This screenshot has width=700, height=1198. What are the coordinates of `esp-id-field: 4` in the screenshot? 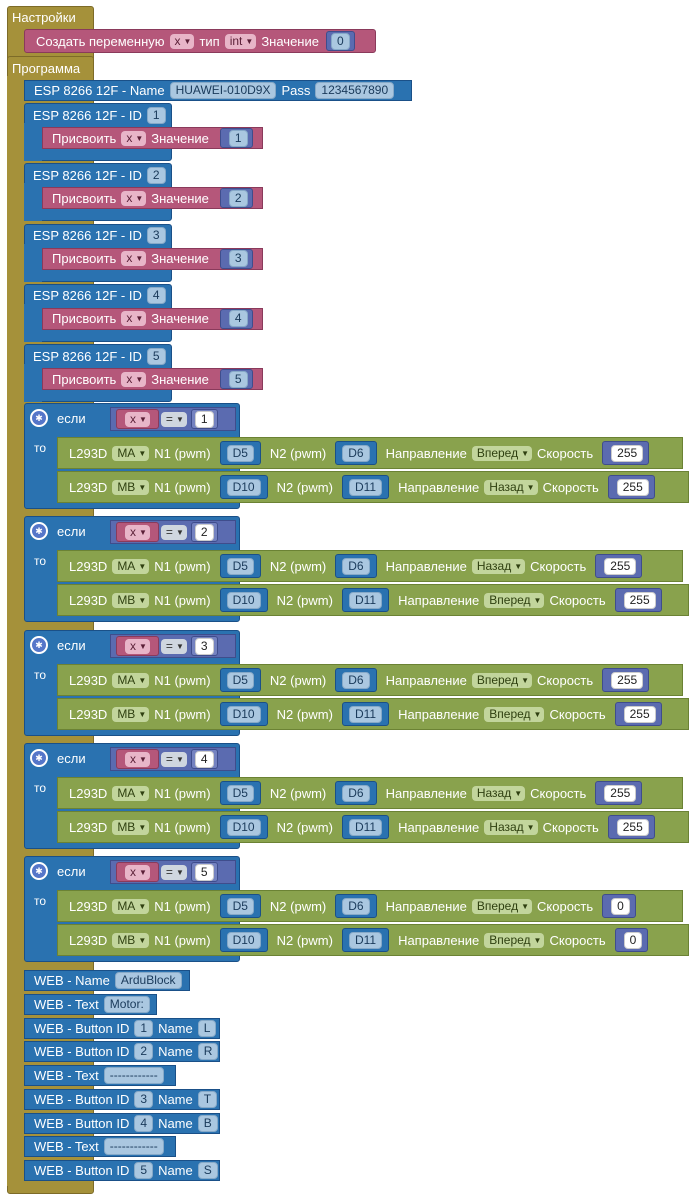 It's located at (156, 296).